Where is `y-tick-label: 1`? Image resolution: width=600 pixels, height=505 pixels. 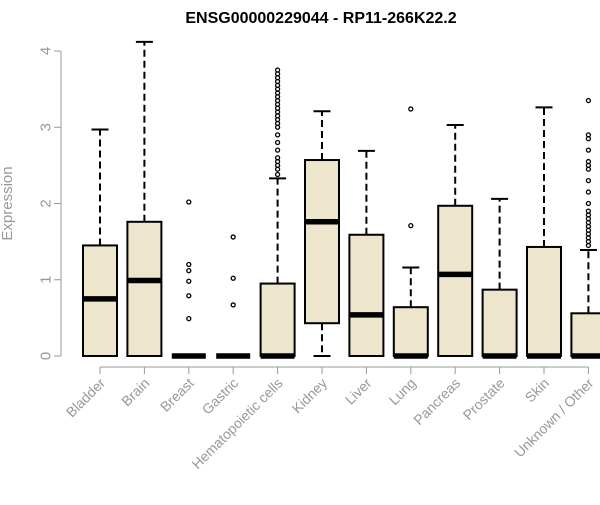
y-tick-label: 1 is located at coordinates (46, 280).